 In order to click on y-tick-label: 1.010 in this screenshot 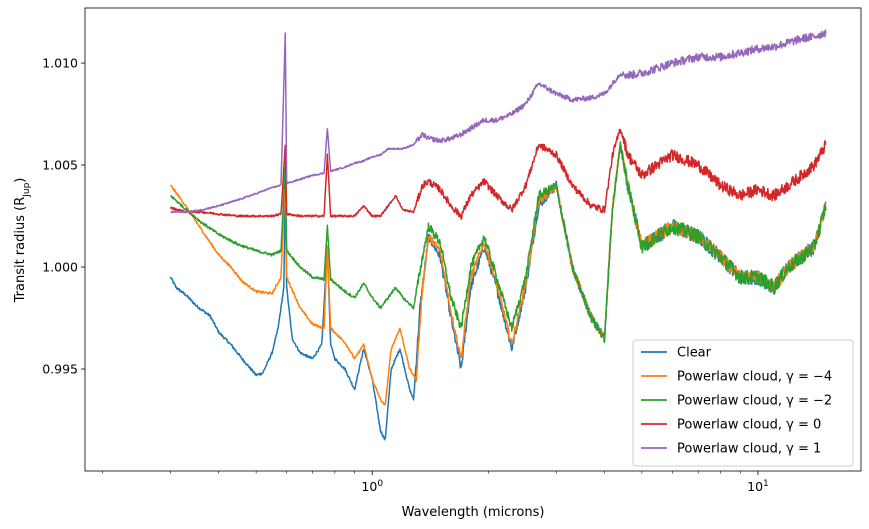, I will do `click(60, 63)`.